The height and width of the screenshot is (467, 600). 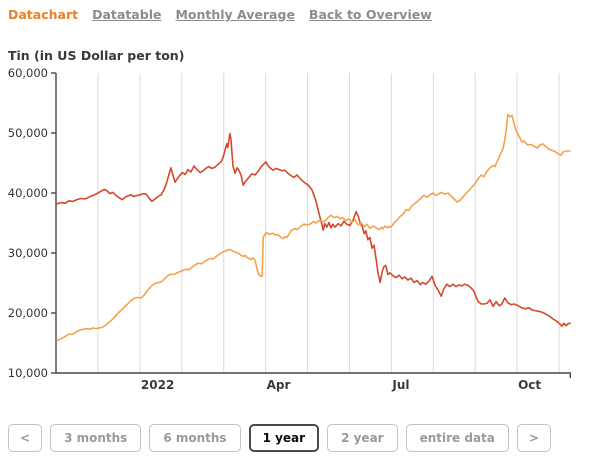 I want to click on y-tick-label: 60,000, so click(x=28, y=73).